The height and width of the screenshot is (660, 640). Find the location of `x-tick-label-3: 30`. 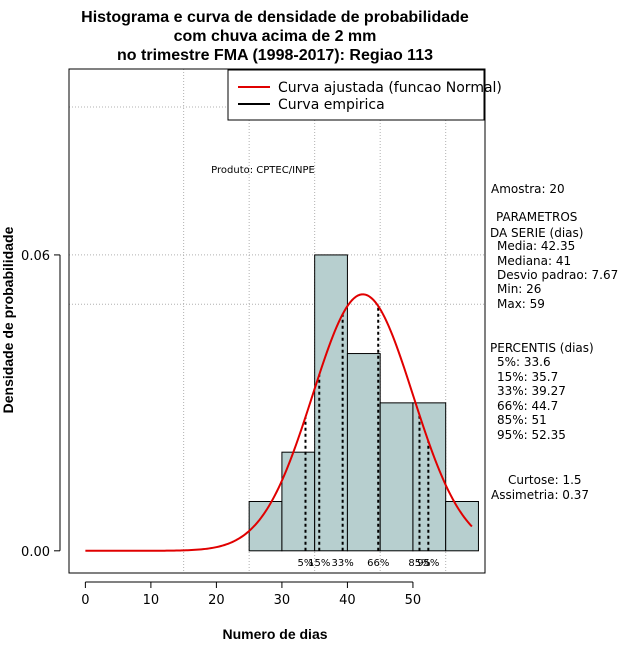

x-tick-label-3: 30 is located at coordinates (282, 600).